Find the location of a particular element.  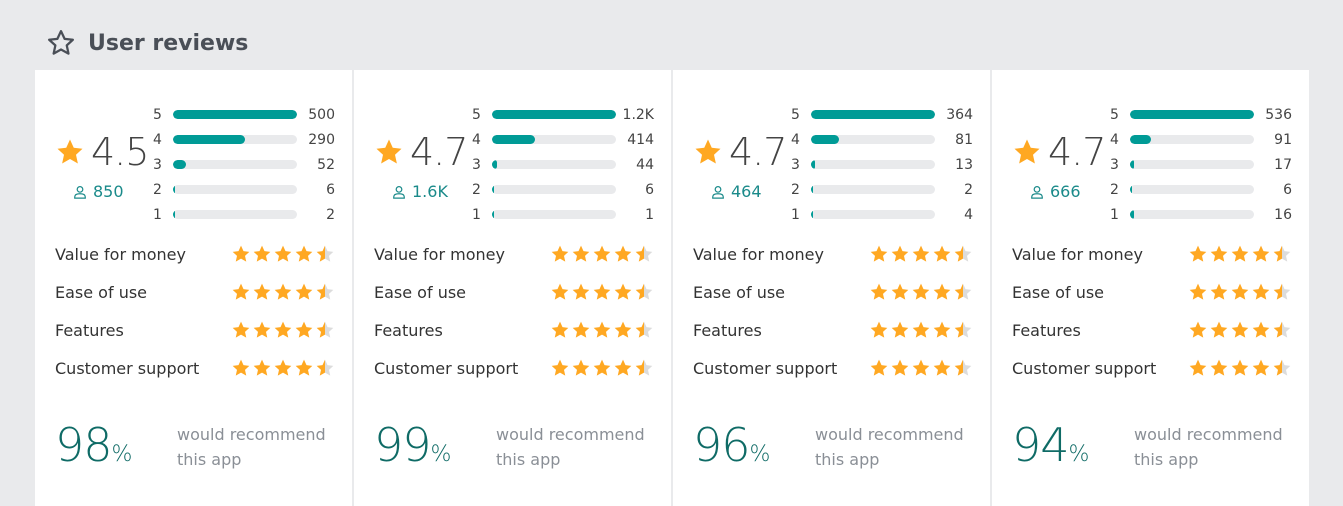

histogram-row: 5 1.2K is located at coordinates (563, 114).